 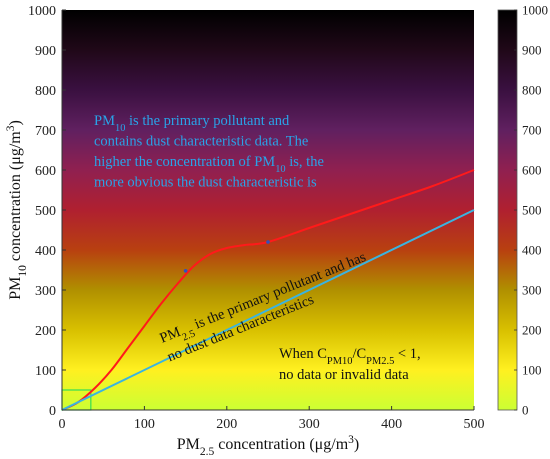 I want to click on colorbar-tick-label: 600, so click(x=532, y=170).